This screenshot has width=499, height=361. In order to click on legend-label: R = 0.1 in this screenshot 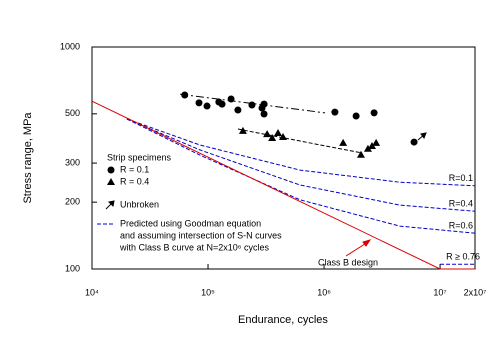, I will do `click(134, 169)`.